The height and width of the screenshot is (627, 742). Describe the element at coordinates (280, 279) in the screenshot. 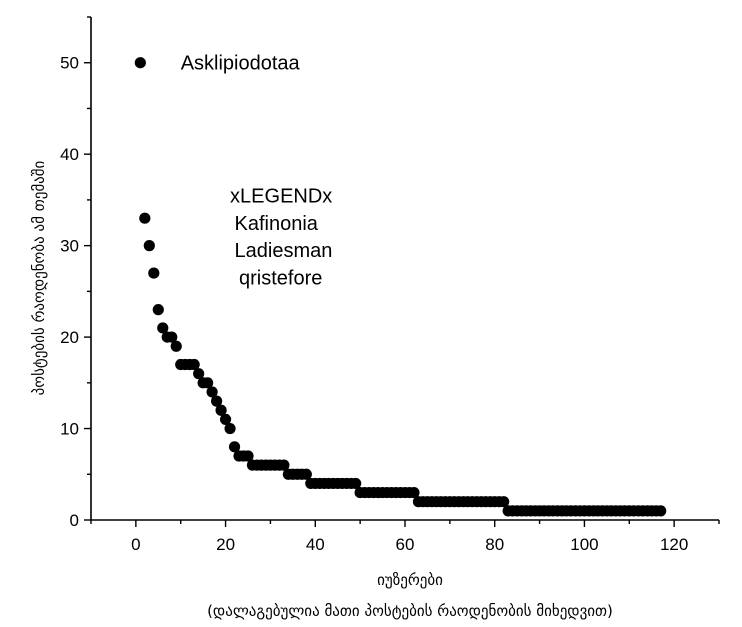

I see `annotation-label: qristefore` at that location.